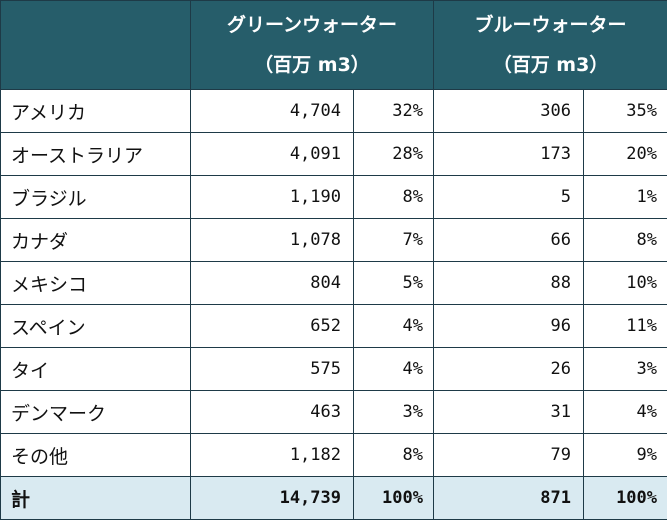 The width and height of the screenshot is (667, 522). What do you see at coordinates (393, 283) in the screenshot?
I see `green-percent-cell: 5%` at bounding box center [393, 283].